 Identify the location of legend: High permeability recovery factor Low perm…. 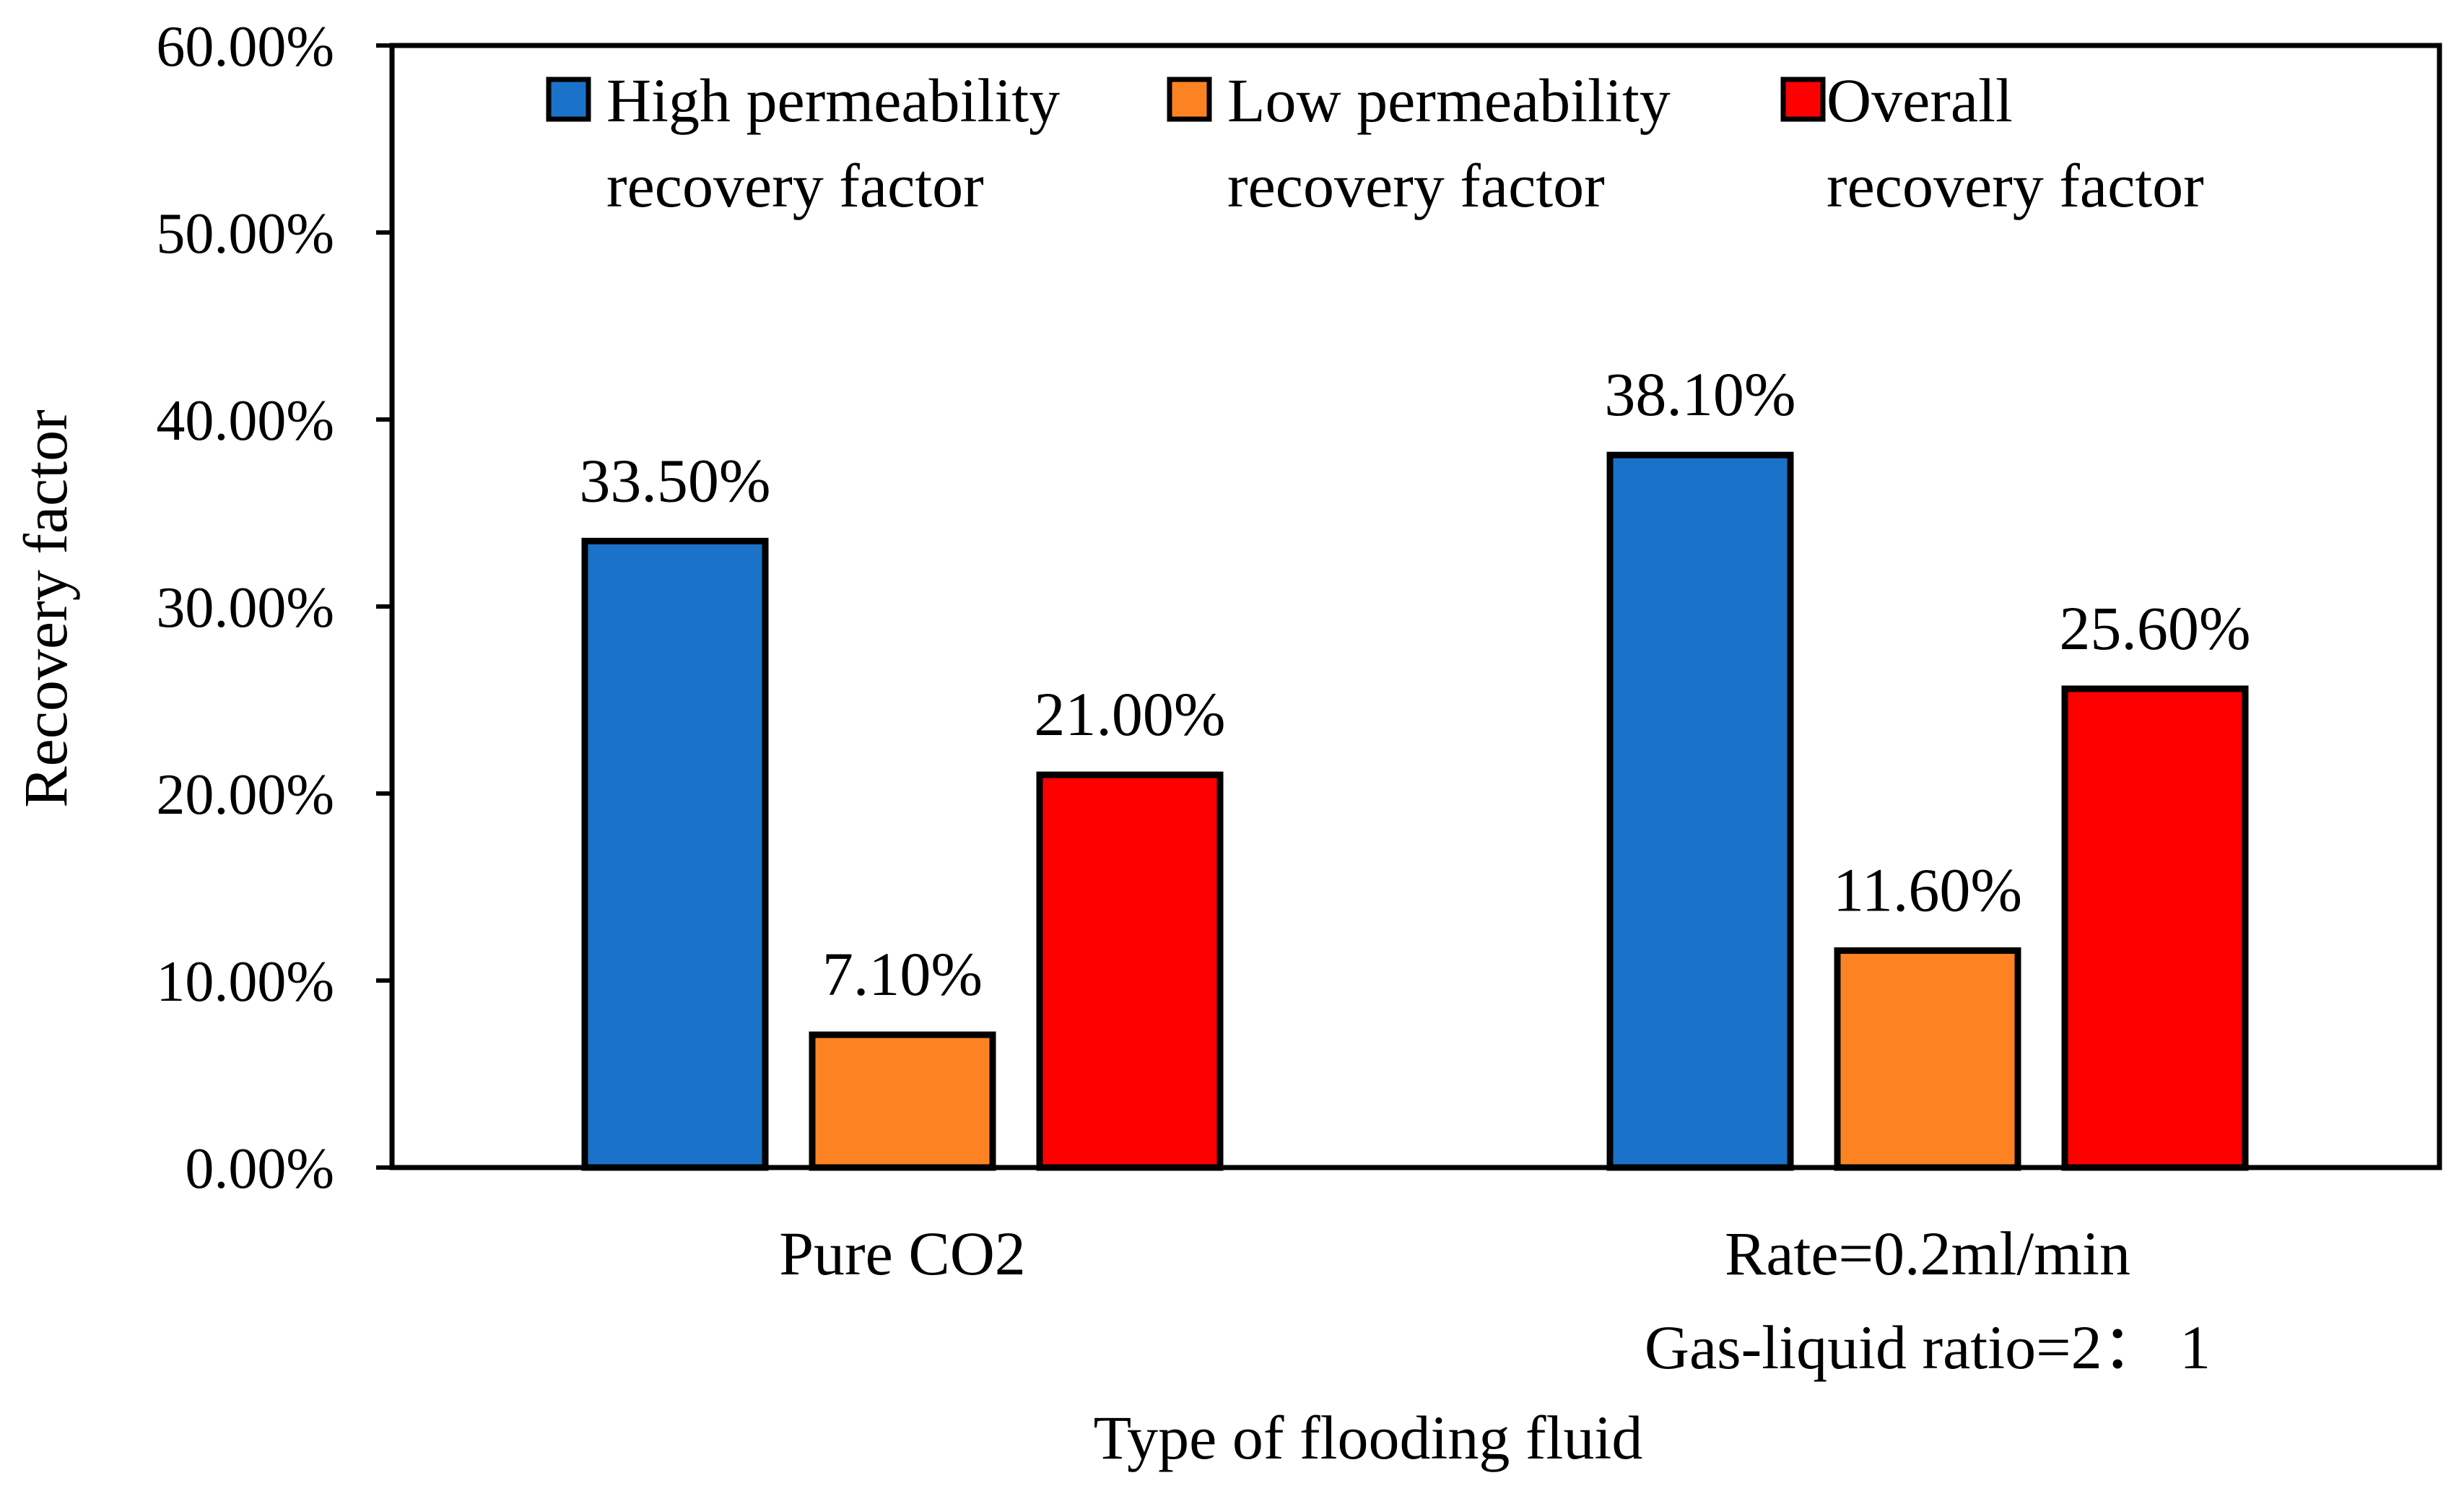
(1375, 143).